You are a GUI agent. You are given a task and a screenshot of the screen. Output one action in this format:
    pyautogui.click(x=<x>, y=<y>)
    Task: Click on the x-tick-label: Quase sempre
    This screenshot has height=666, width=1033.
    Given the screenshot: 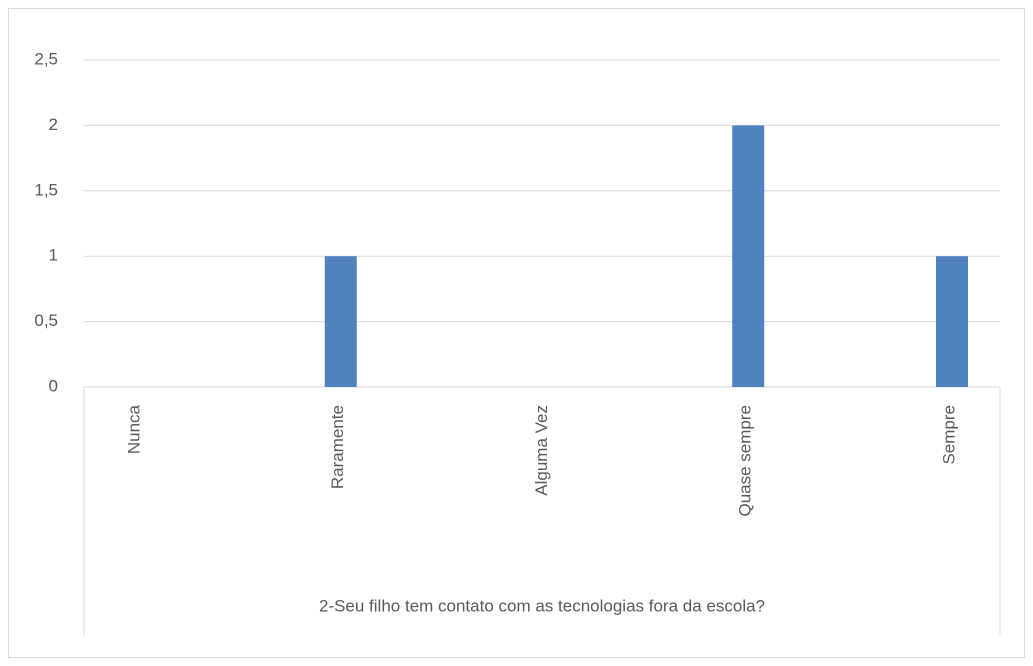 What is the action you would take?
    pyautogui.click(x=745, y=461)
    